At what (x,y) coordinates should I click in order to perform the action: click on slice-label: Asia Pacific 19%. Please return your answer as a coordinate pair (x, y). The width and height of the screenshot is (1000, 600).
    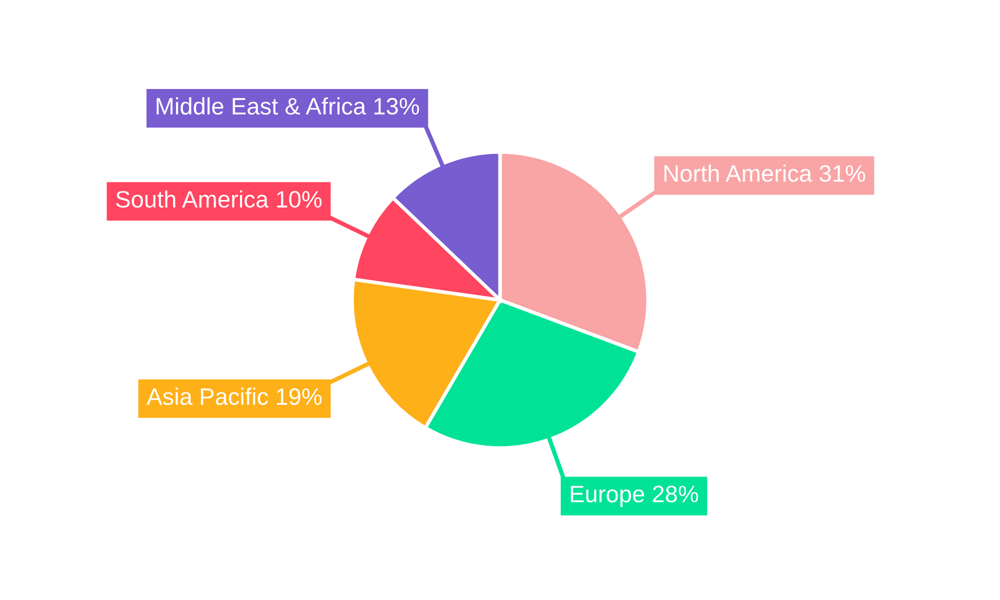
    Looking at the image, I should click on (234, 396).